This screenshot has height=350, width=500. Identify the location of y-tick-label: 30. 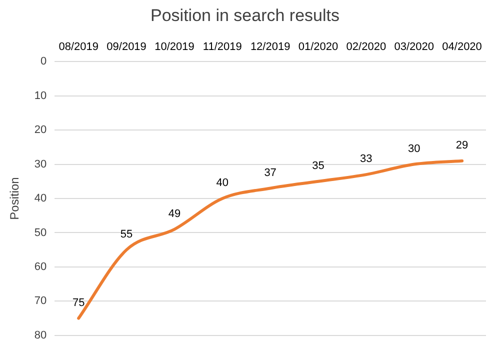
(40, 164).